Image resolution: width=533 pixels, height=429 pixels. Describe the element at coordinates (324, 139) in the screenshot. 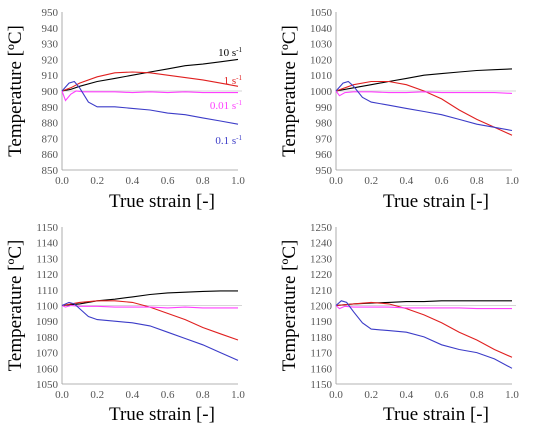

I see `y-tick-label: 970` at that location.